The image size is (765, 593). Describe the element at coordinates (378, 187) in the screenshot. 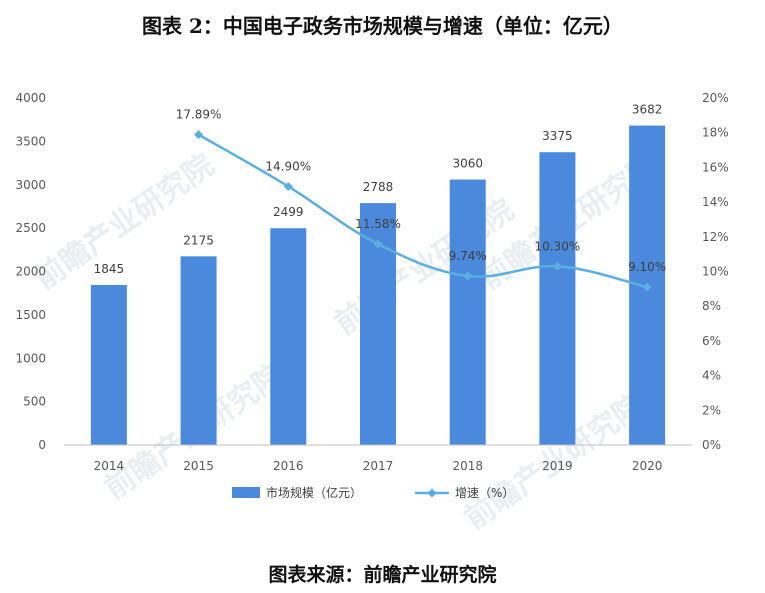

I see `bar-label-2017: 2788` at that location.